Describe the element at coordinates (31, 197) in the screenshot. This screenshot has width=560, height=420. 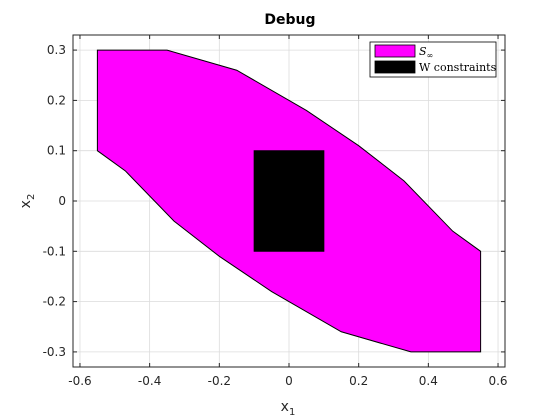
I see `y-axis-label-sub: 2` at that location.